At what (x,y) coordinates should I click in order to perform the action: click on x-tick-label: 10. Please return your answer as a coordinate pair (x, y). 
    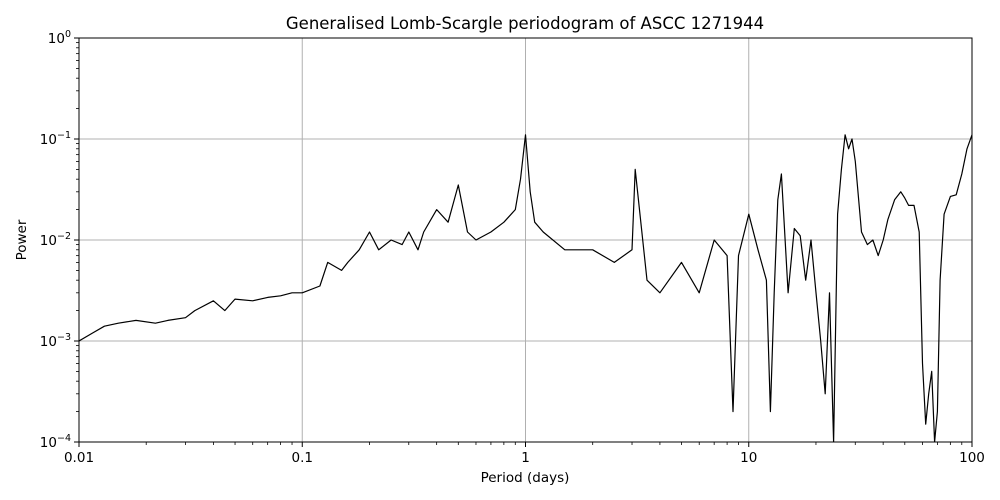
    Looking at the image, I should click on (748, 458).